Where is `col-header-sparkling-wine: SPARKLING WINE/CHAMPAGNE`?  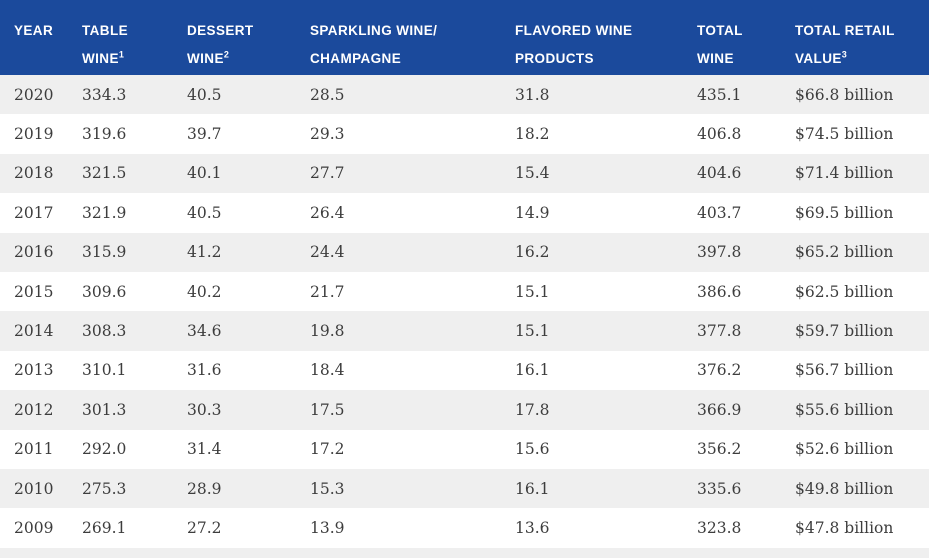
col-header-sparkling-wine: SPARKLING WINE/CHAMPAGNE is located at coordinates (412, 37).